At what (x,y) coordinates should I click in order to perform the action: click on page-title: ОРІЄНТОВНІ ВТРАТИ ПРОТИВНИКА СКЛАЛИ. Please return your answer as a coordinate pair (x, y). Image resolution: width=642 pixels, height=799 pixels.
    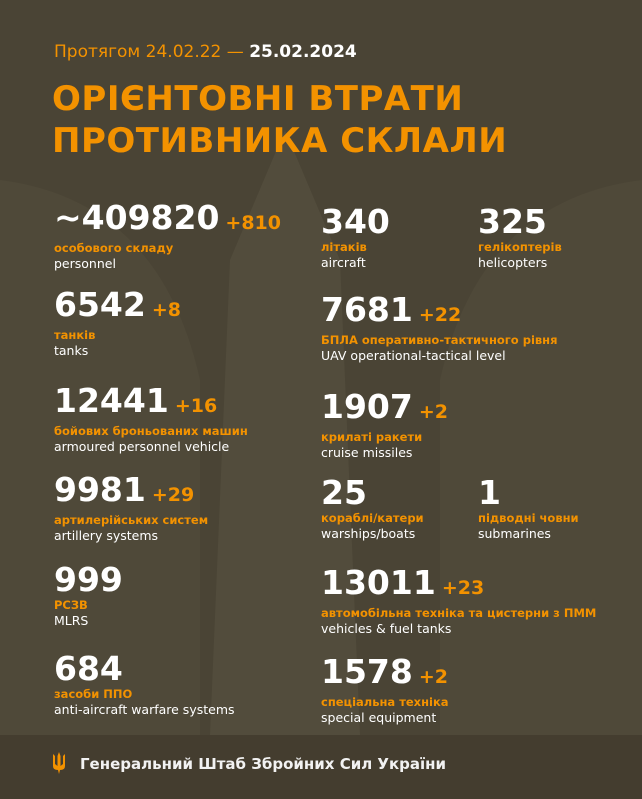
    Looking at the image, I should click on (279, 120).